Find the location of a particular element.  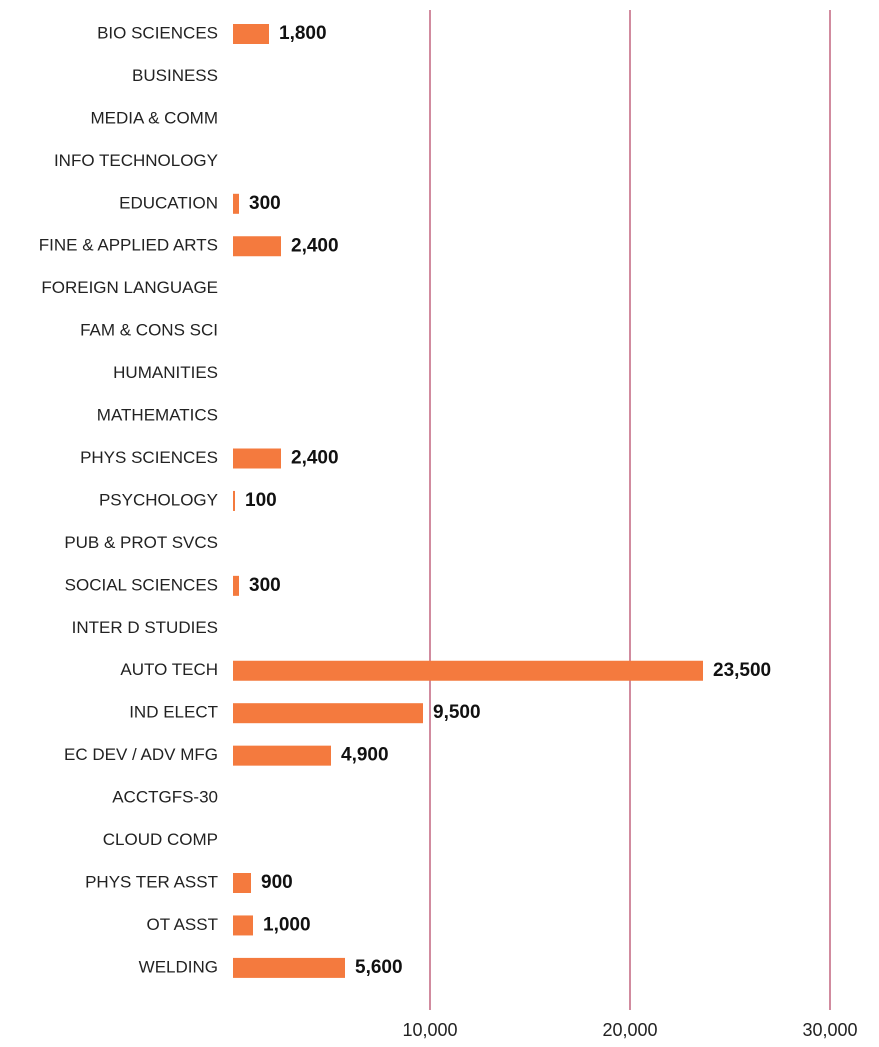

value-label: 1,800 is located at coordinates (303, 33).